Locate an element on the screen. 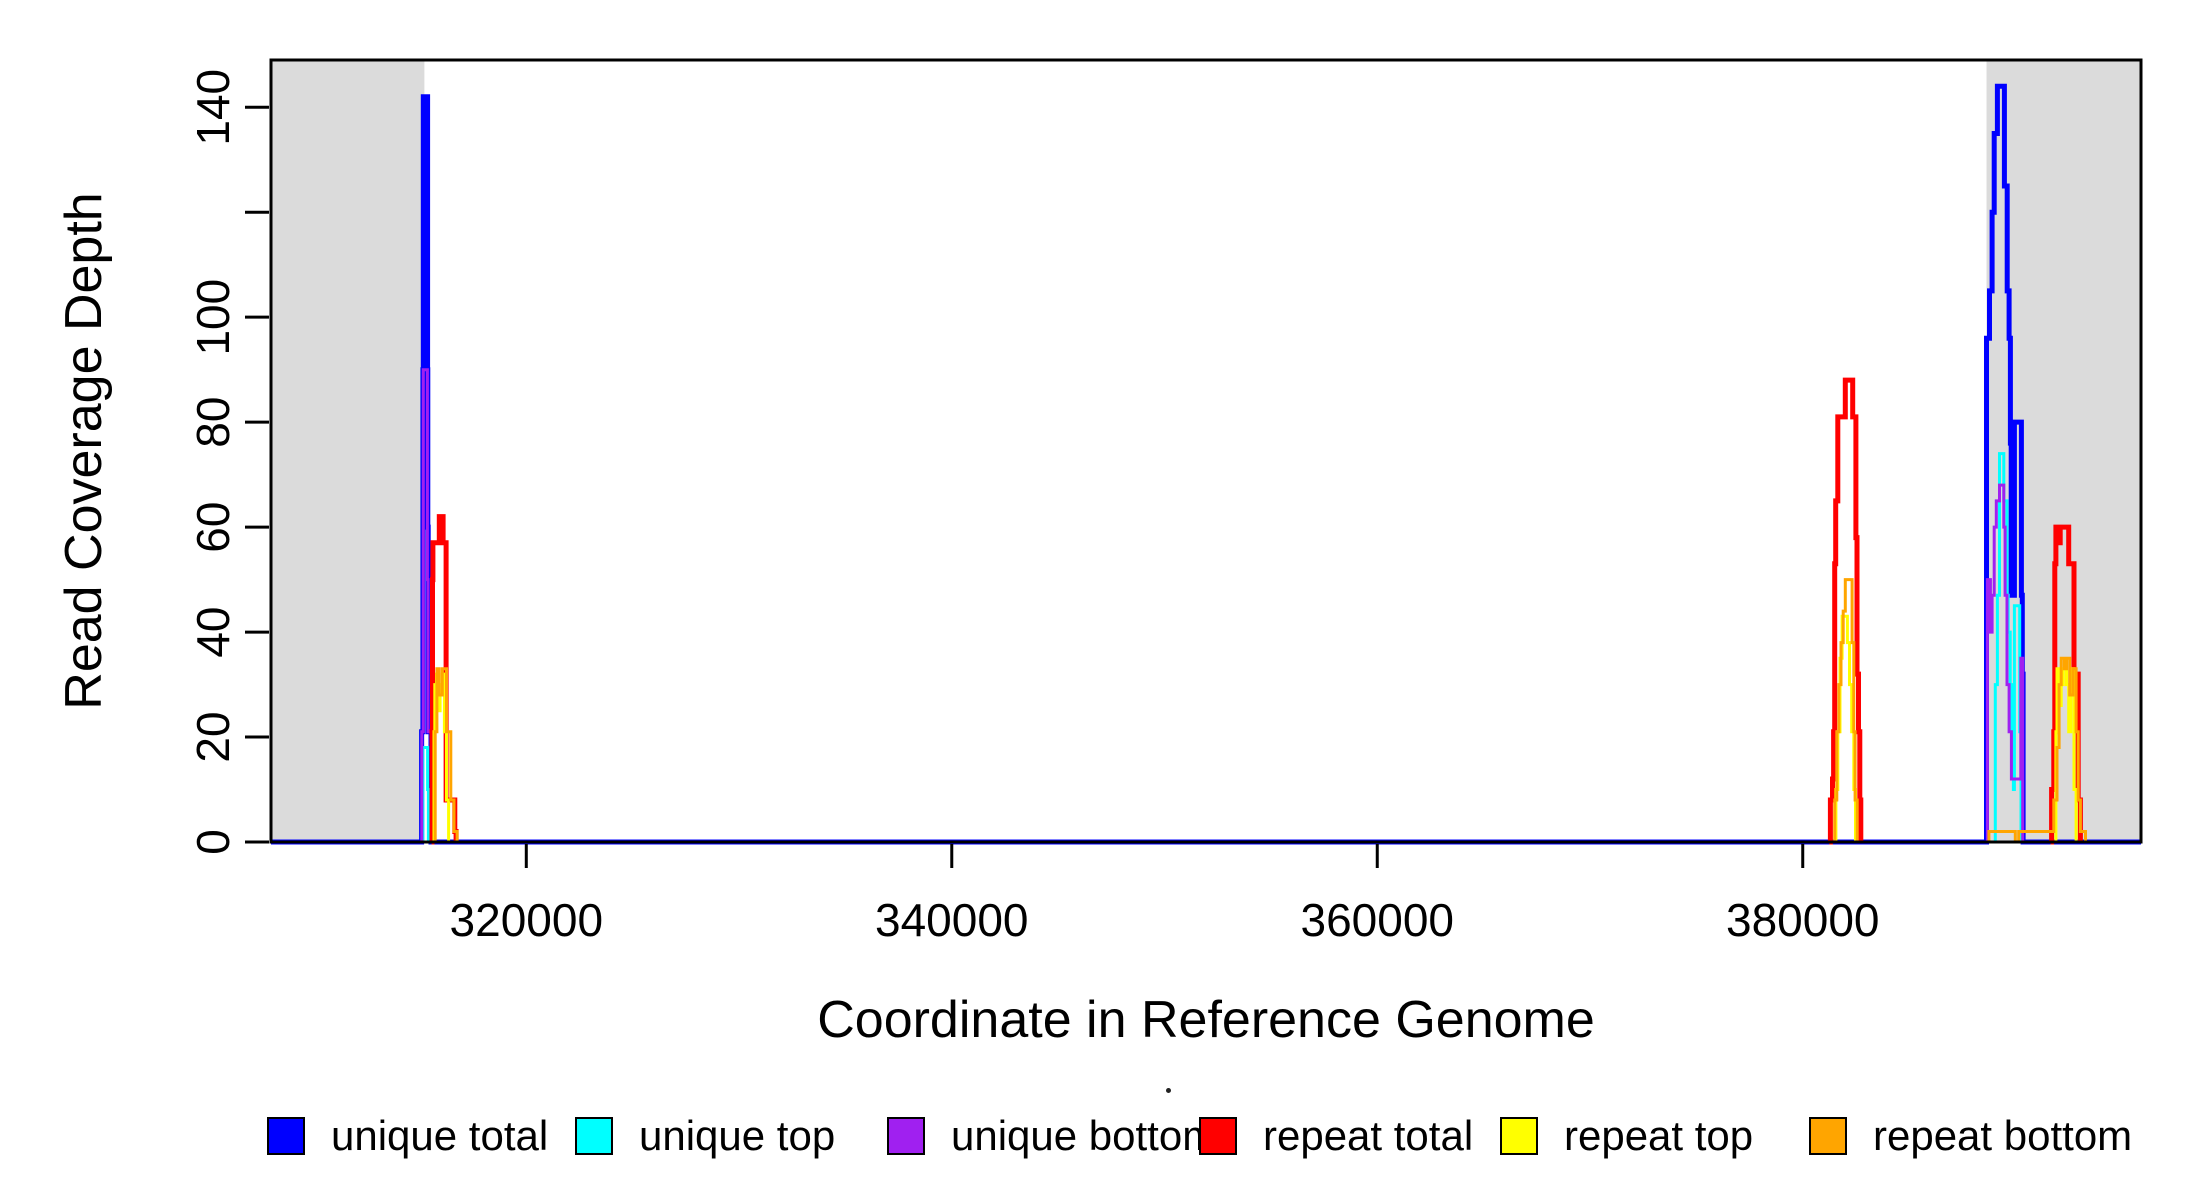  y-tick-label: 60 is located at coordinates (213, 527).